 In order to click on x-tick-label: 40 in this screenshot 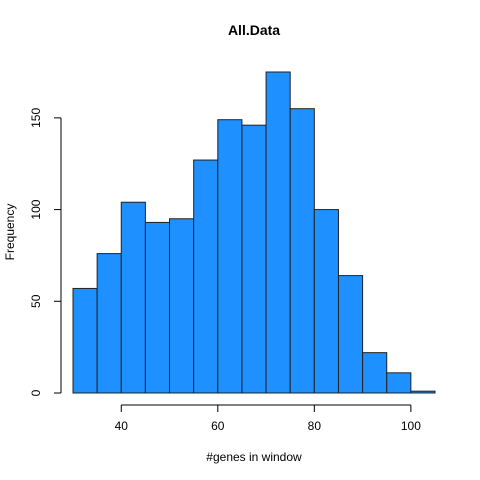, I will do `click(122, 426)`.